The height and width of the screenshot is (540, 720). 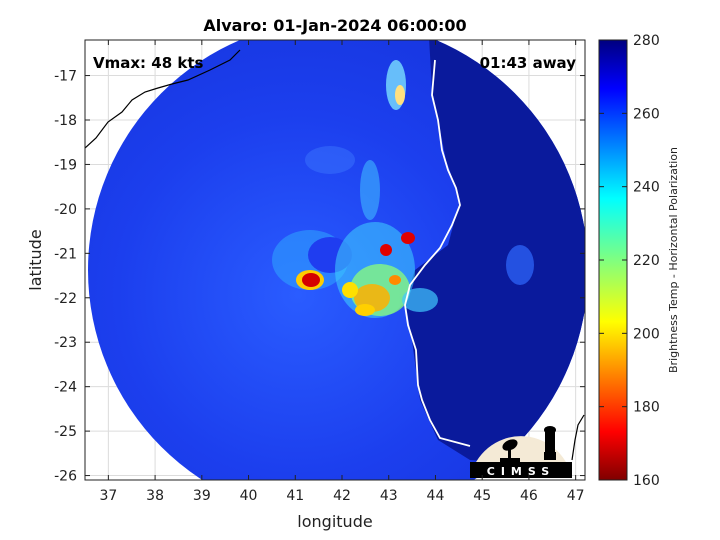 I want to click on x-tick-label: 44, so click(x=436, y=496).